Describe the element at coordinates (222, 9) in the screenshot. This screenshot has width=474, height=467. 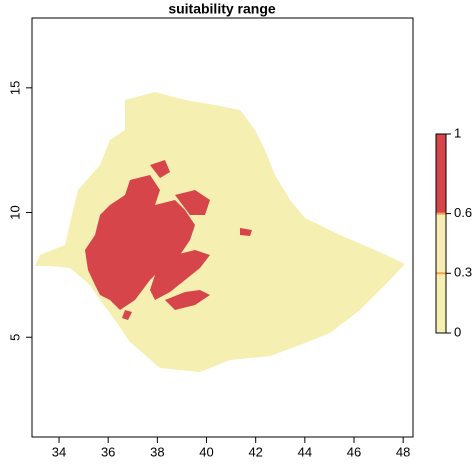
I see `chart-title: suitability range` at that location.